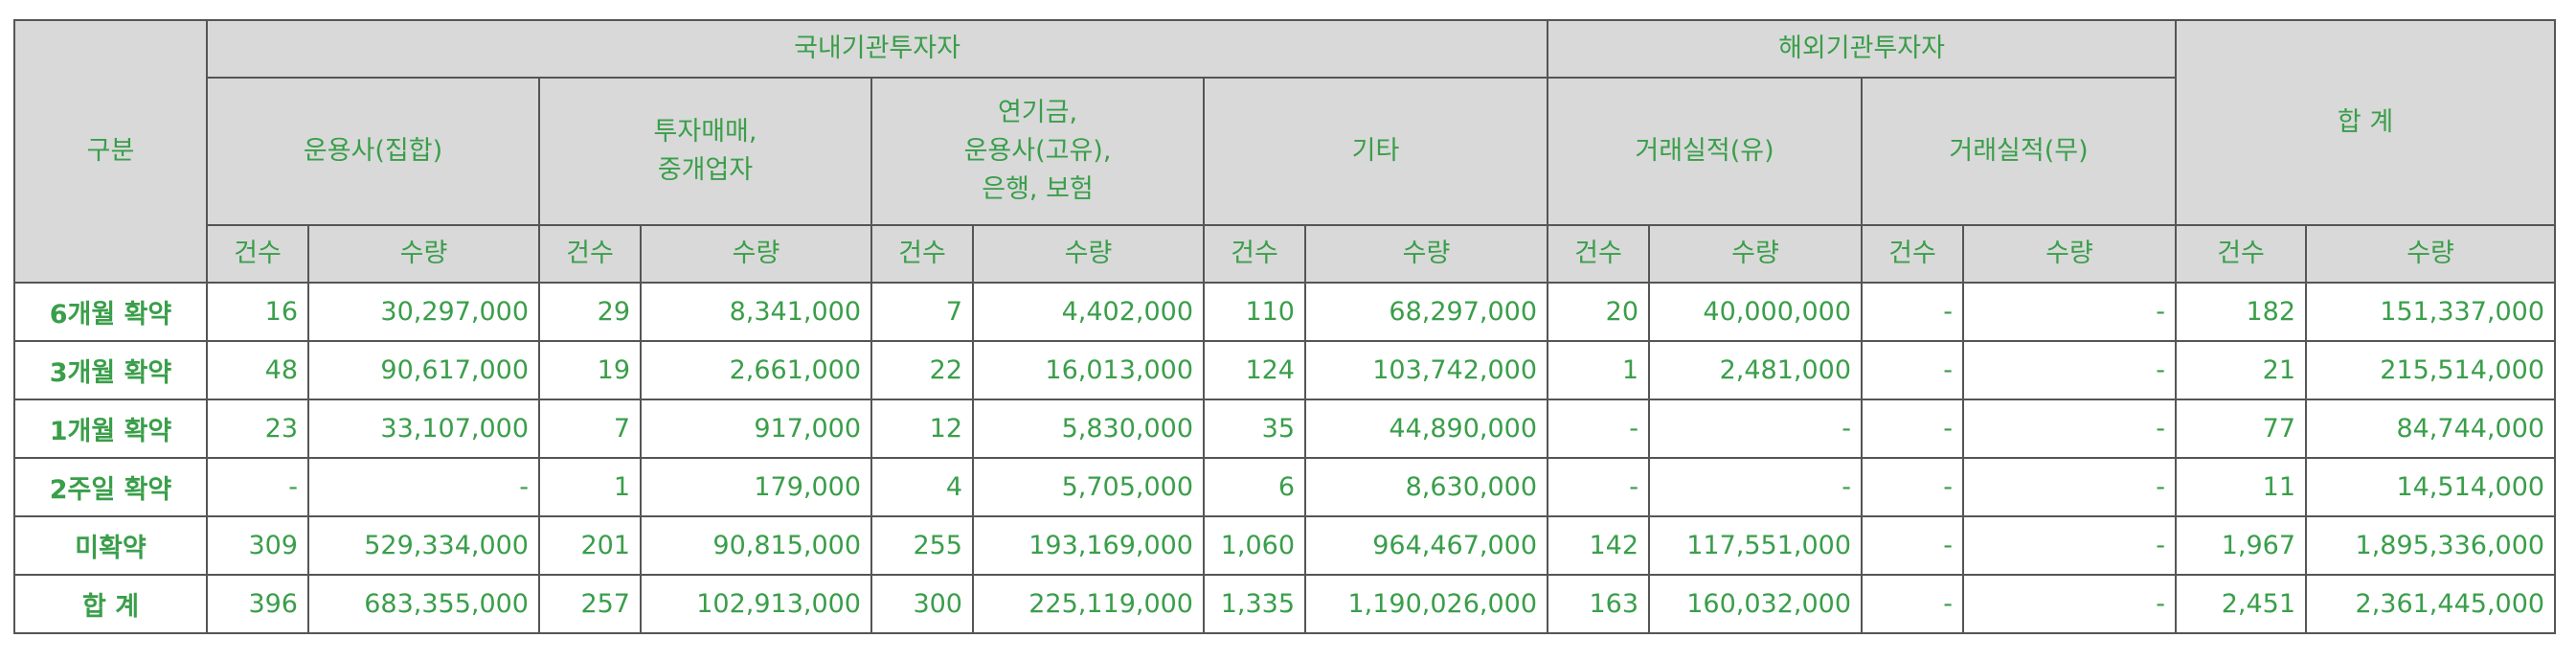 This screenshot has height=661, width=2576. Describe the element at coordinates (2019, 151) in the screenshot. I see `group-header-trade-record-no: 거래실적(무)` at that location.